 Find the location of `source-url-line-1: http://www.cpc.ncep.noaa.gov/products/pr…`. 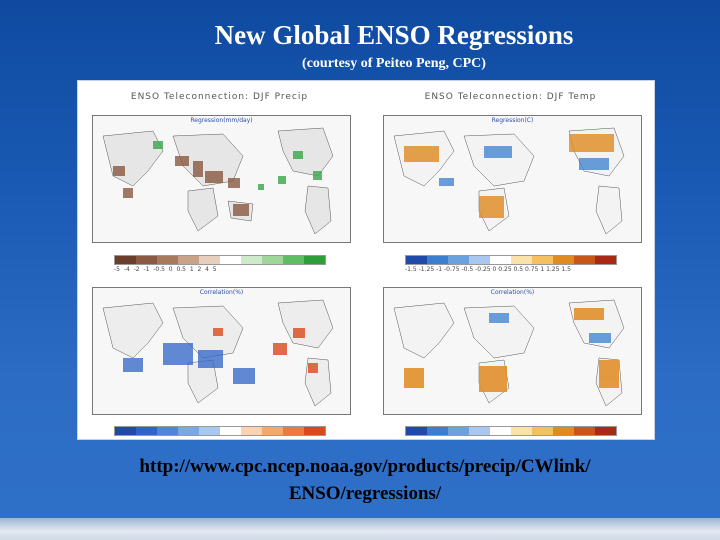

source-url-line-1: http://www.cpc.ncep.noaa.gov/products/pr… is located at coordinates (365, 466).